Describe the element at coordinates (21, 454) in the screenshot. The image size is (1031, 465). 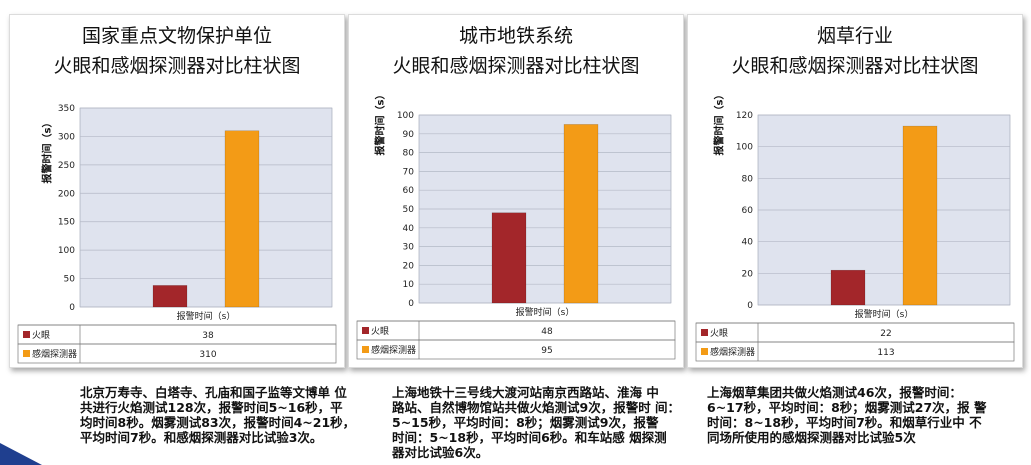
I see `corner-decoration` at that location.